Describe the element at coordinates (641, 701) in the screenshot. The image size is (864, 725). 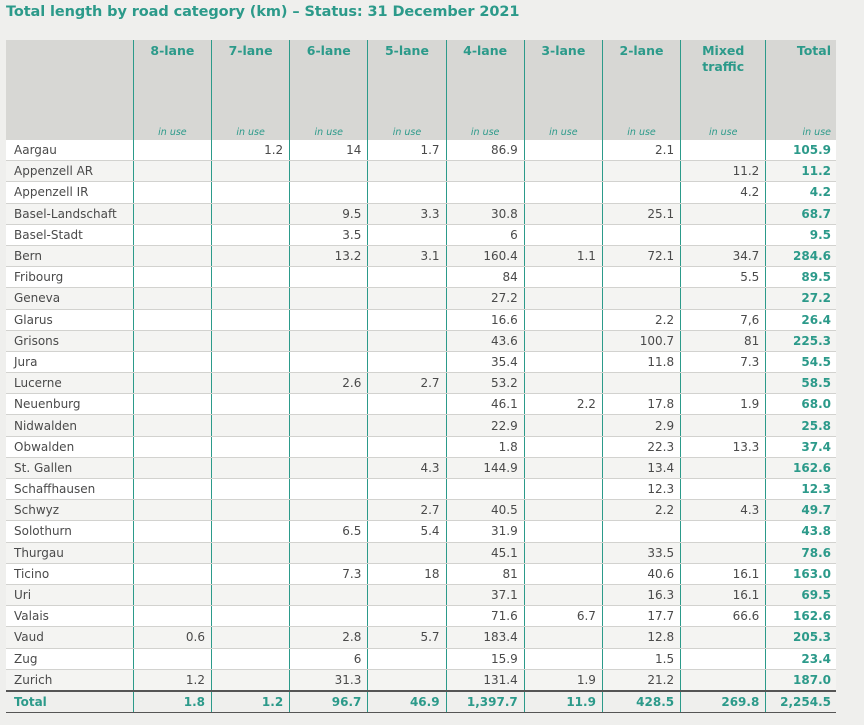
I see `total-cell: 428.5` at that location.